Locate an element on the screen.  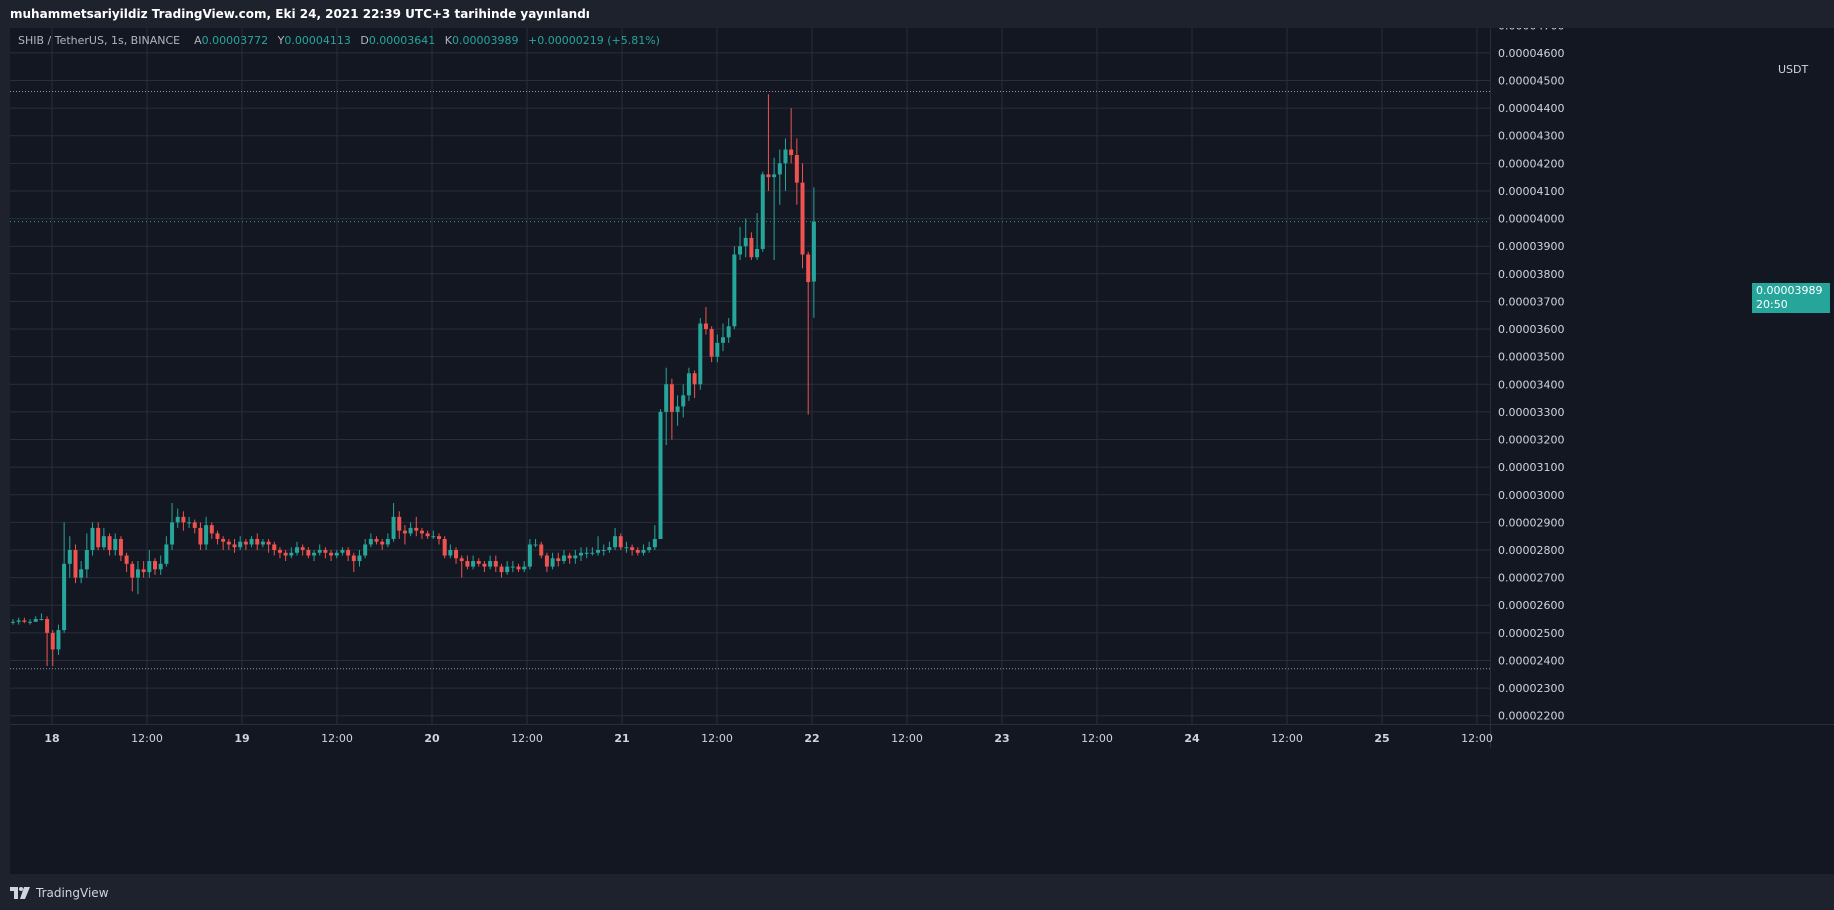
tradingview-logo: TradingView is located at coordinates (59, 893).